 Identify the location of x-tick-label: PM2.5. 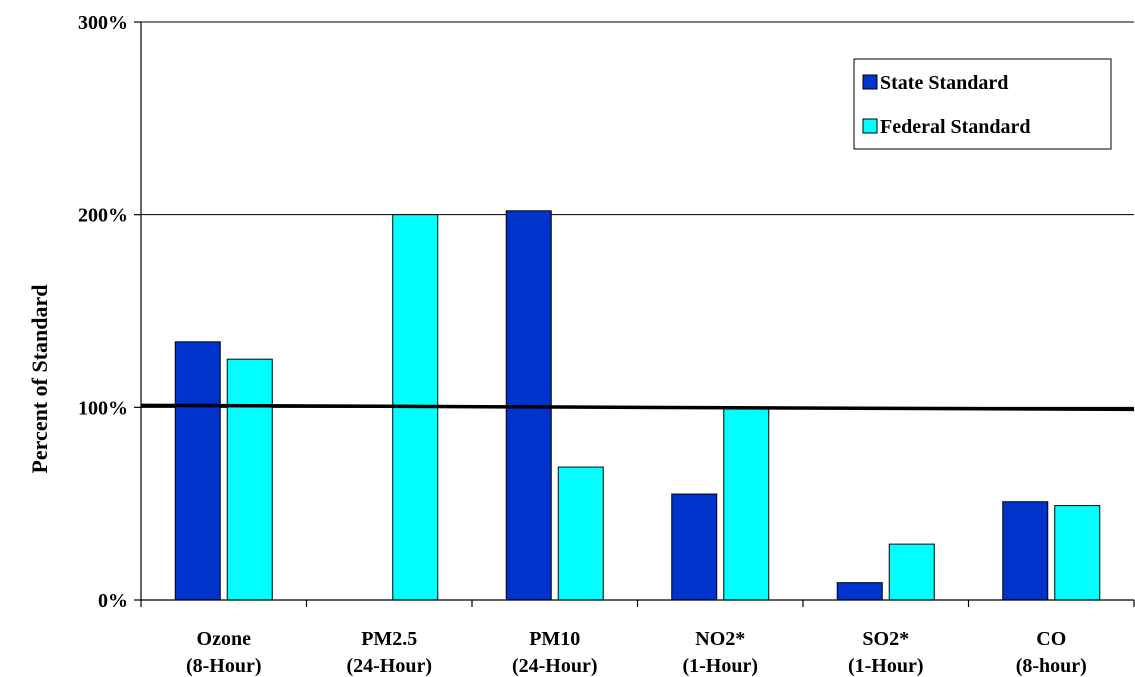
(389, 639).